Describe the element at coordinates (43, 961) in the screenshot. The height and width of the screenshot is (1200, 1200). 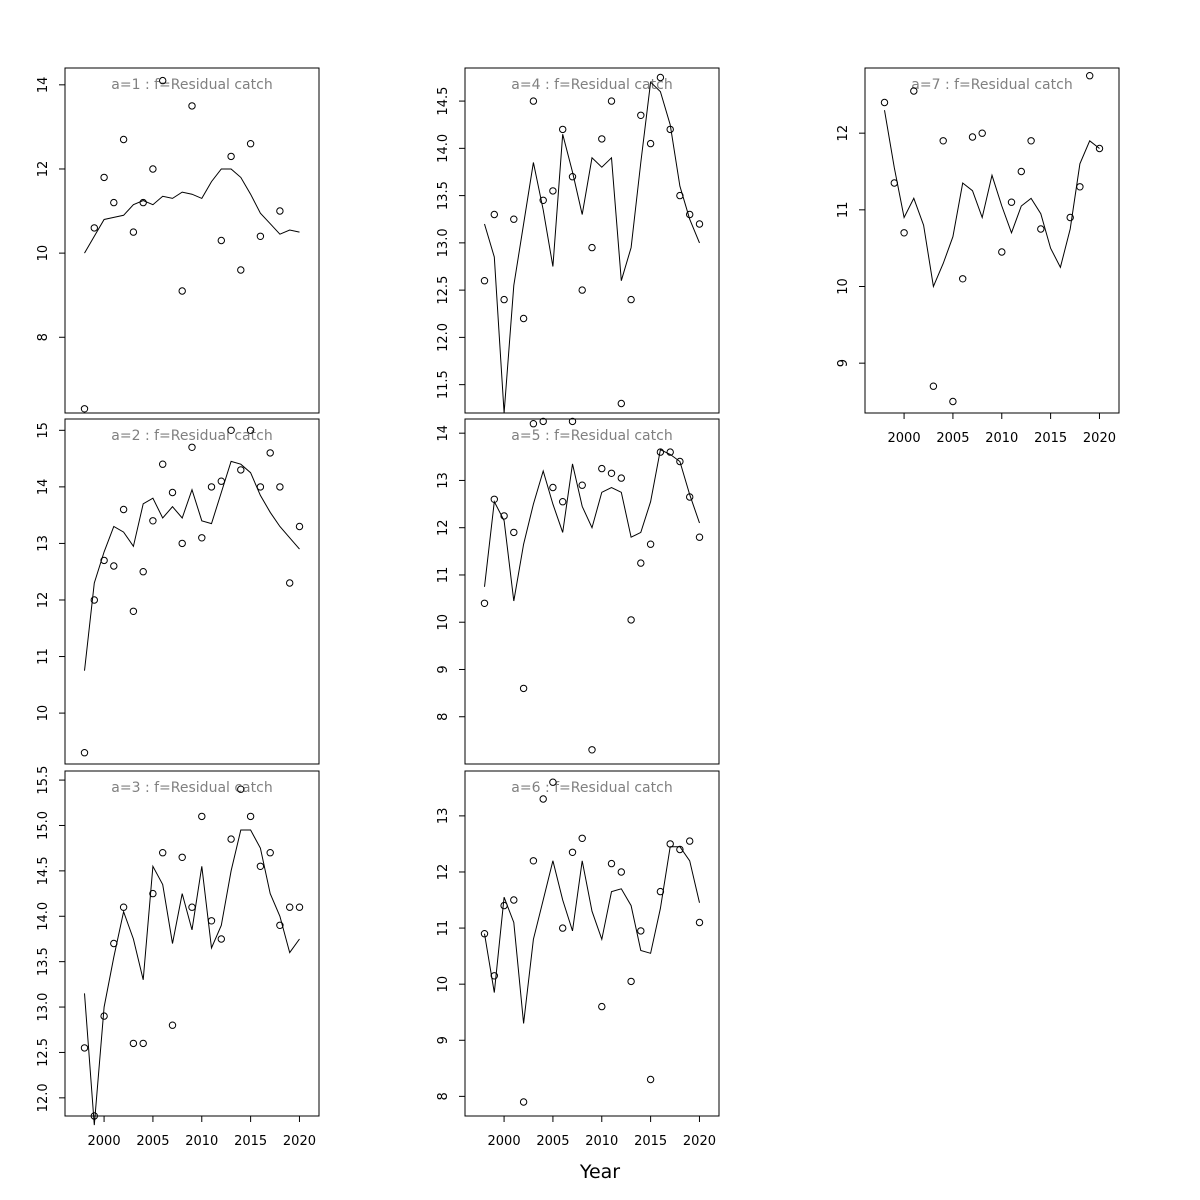
I see `y-tick-label: 13.5` at that location.